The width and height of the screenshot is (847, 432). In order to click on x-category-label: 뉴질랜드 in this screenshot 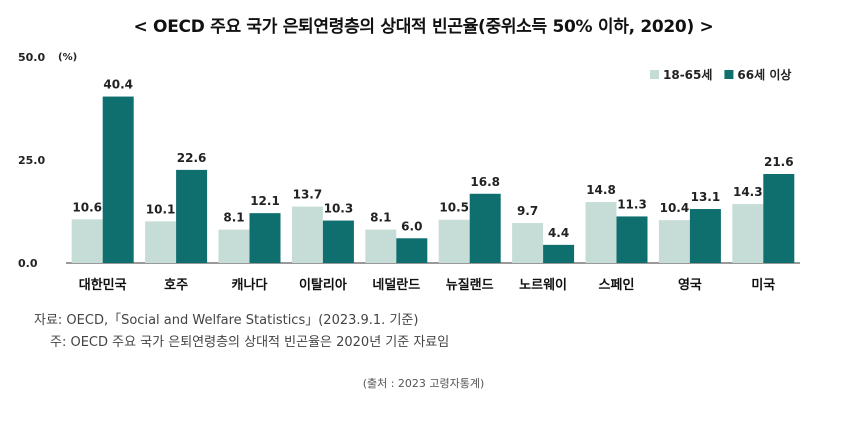, I will do `click(470, 285)`.